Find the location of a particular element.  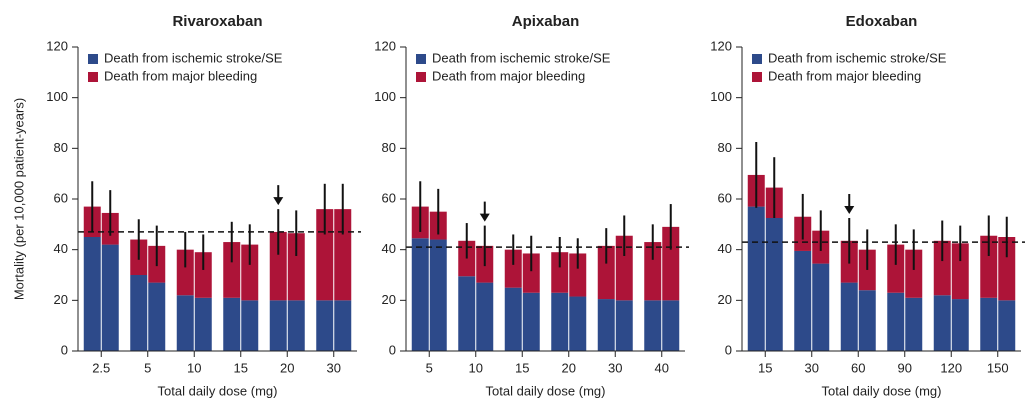

panel-title: Edoxaban is located at coordinates (882, 21).